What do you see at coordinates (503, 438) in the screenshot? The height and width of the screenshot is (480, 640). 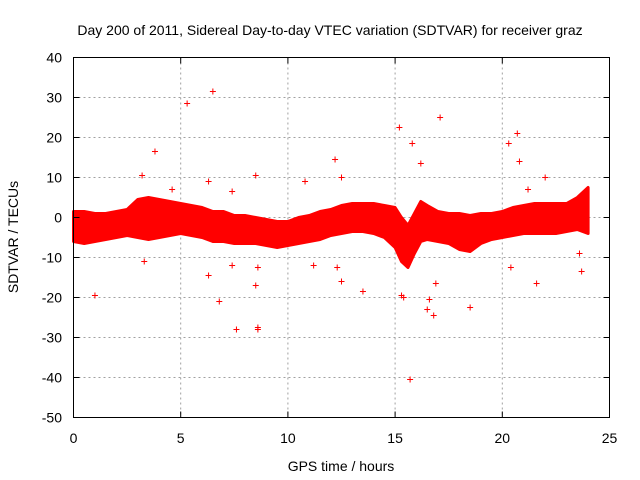 I see `x-tick-label: 20` at bounding box center [503, 438].